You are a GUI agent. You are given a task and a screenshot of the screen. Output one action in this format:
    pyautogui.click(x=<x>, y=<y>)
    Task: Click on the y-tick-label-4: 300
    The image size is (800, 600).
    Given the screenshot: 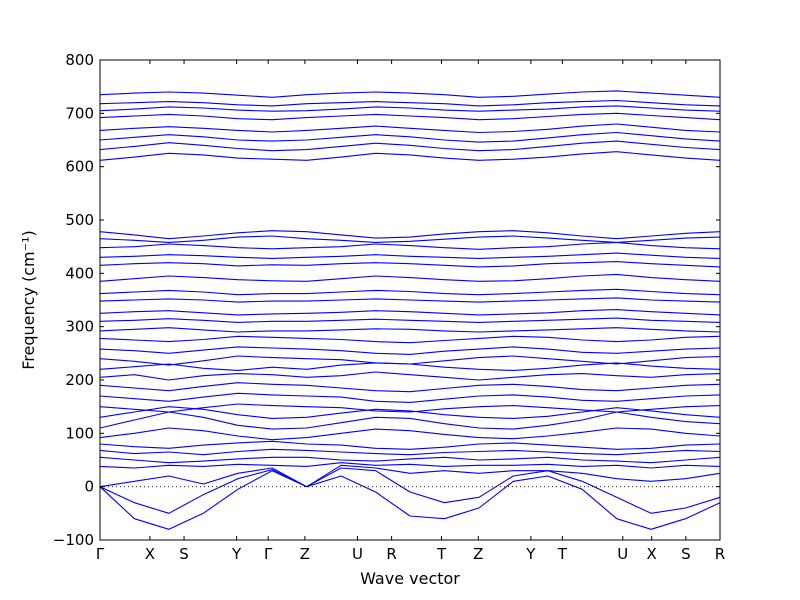 What is the action you would take?
    pyautogui.click(x=79, y=327)
    